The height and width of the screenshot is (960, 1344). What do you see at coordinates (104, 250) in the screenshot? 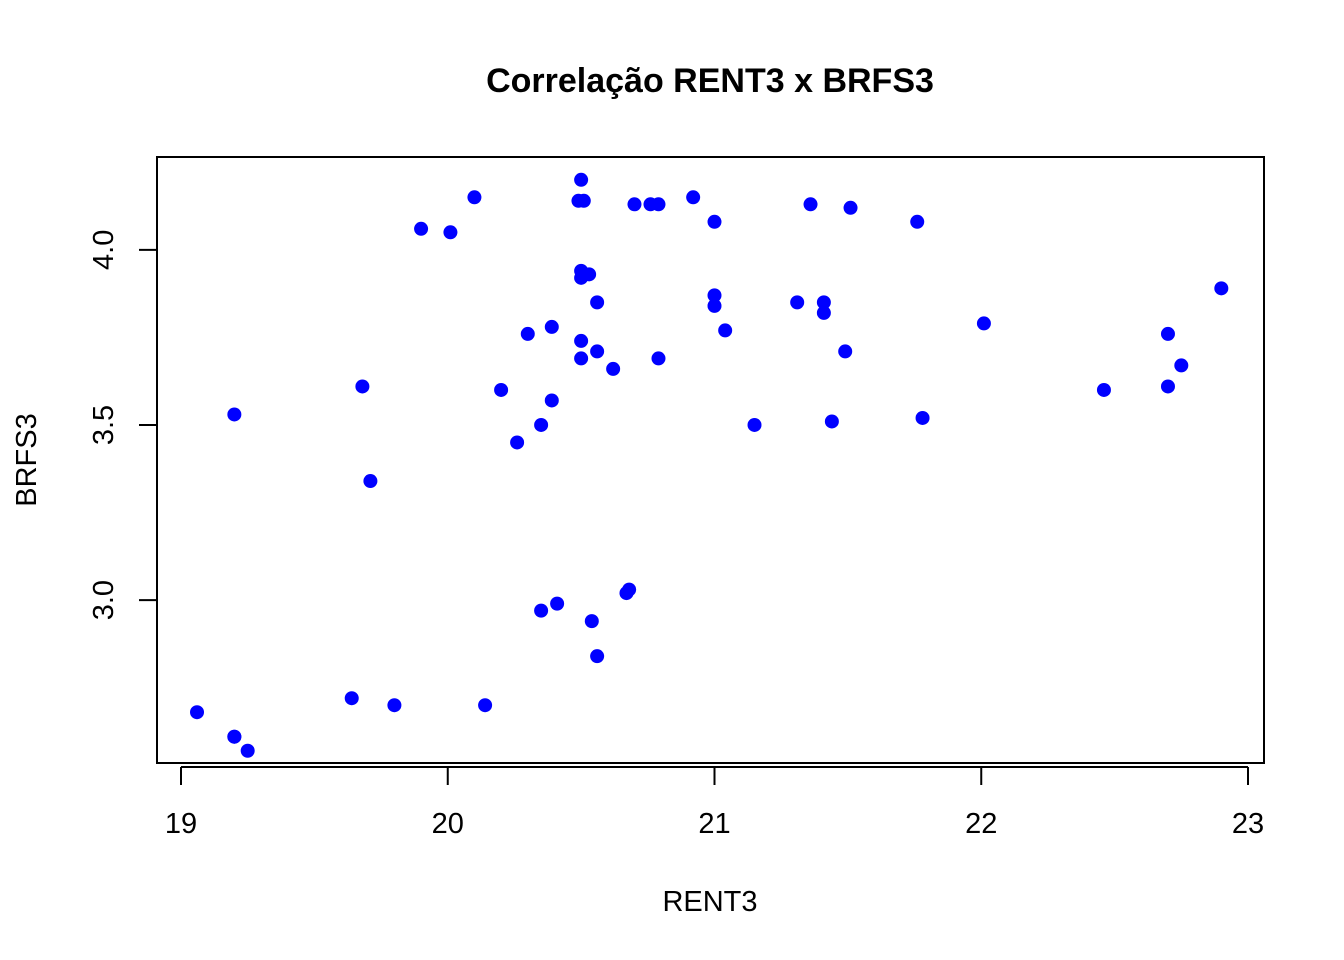
I see `y-tick-label: 4.0` at bounding box center [104, 250].